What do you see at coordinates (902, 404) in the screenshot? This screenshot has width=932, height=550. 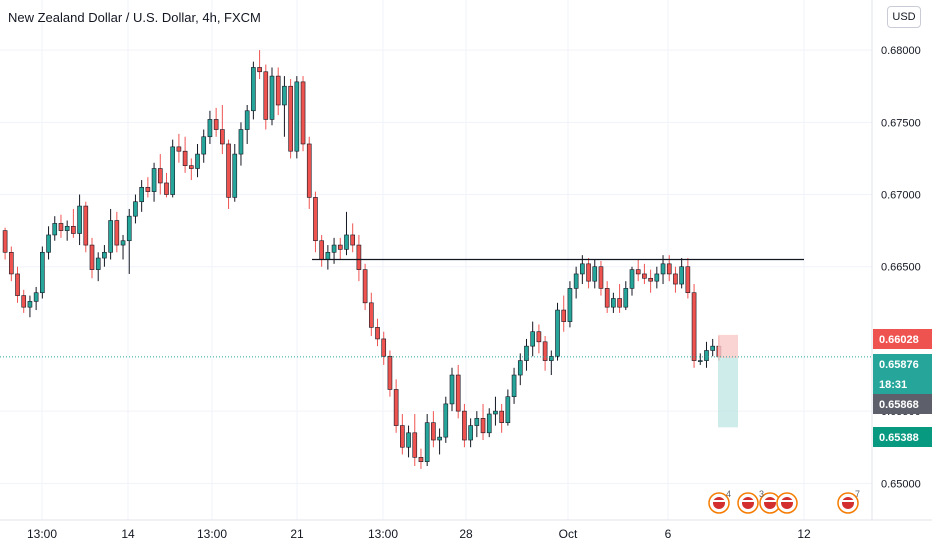 I see `entry-price-tag: 0.65868` at bounding box center [902, 404].